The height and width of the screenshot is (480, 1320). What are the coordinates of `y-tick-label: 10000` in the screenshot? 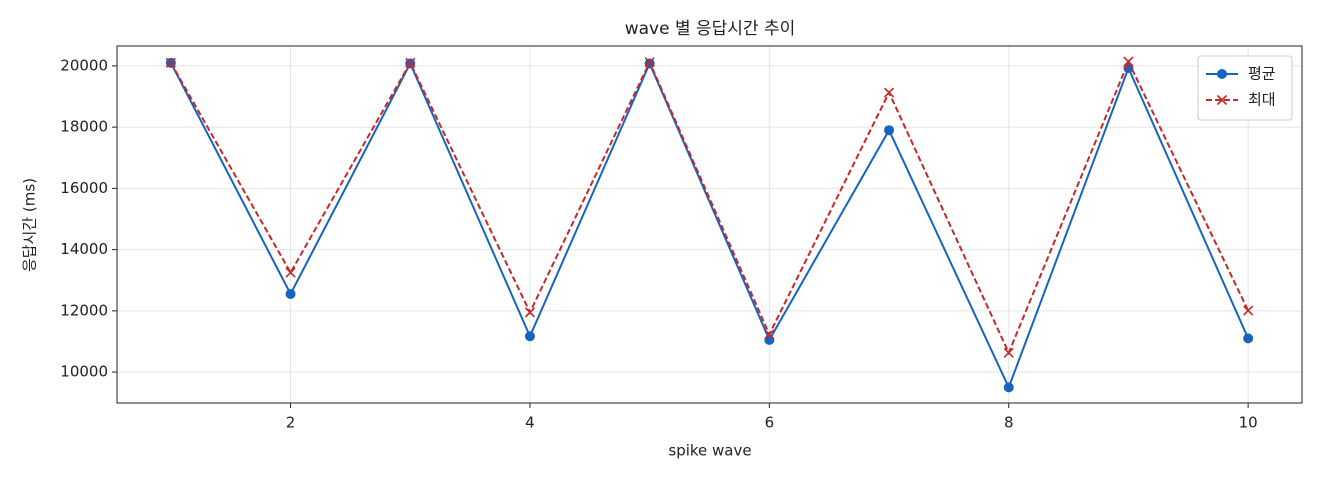 It's located at (84, 372).